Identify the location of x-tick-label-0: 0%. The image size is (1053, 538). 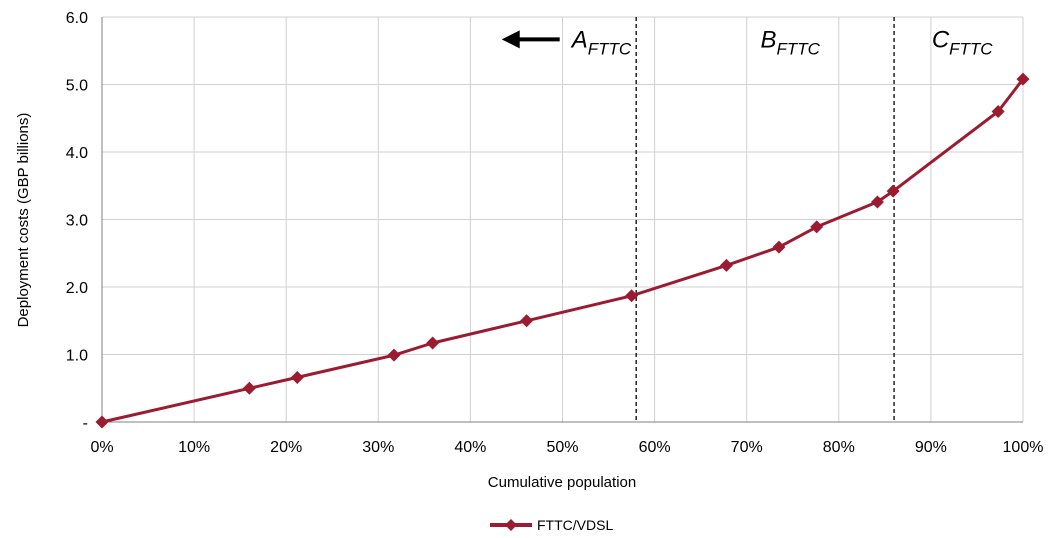
(101, 447).